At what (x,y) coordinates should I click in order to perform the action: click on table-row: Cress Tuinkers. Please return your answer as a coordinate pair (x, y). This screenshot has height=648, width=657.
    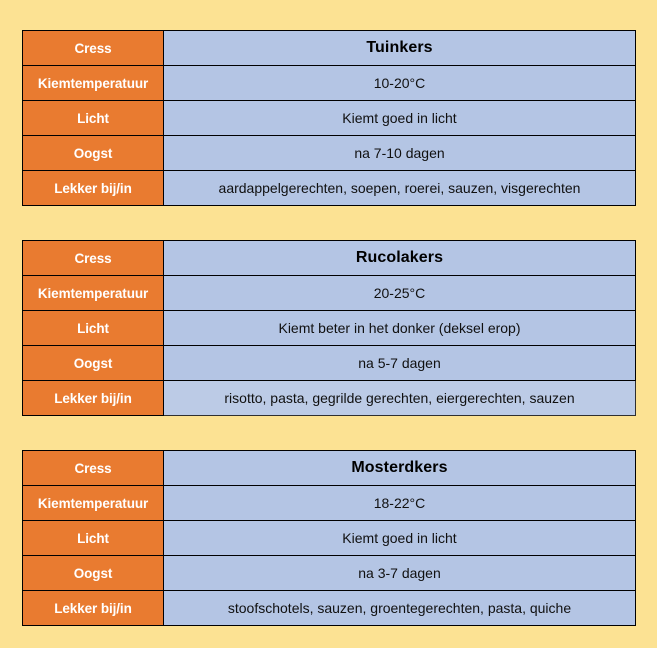
    Looking at the image, I should click on (329, 48).